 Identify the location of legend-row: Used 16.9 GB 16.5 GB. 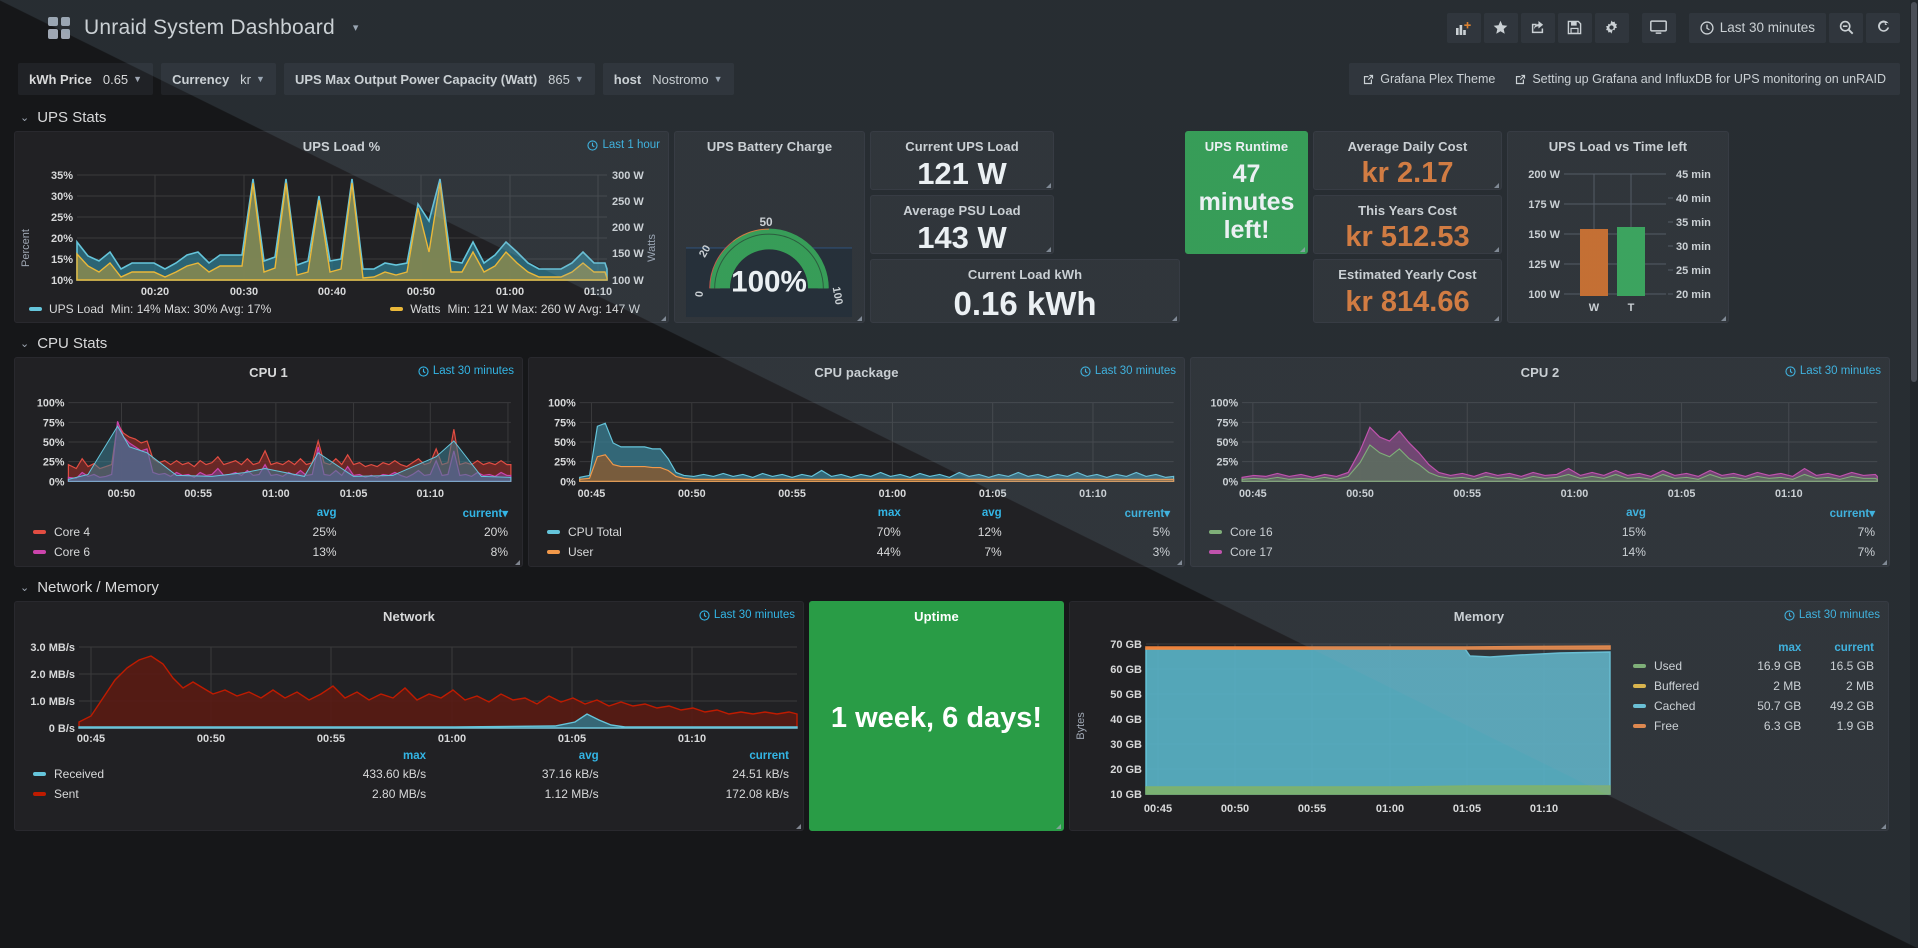
(1753, 666).